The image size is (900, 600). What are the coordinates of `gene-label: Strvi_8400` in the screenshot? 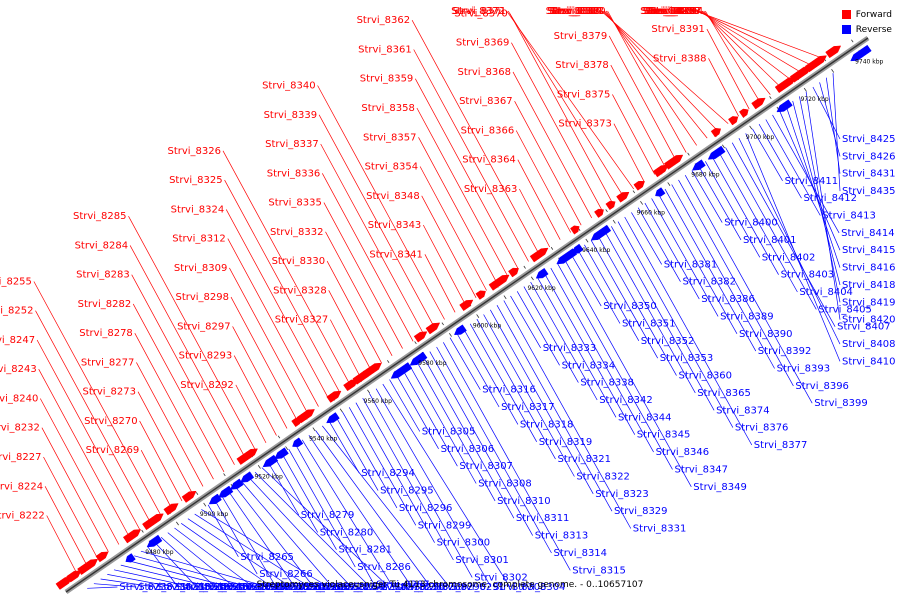 It's located at (751, 223).